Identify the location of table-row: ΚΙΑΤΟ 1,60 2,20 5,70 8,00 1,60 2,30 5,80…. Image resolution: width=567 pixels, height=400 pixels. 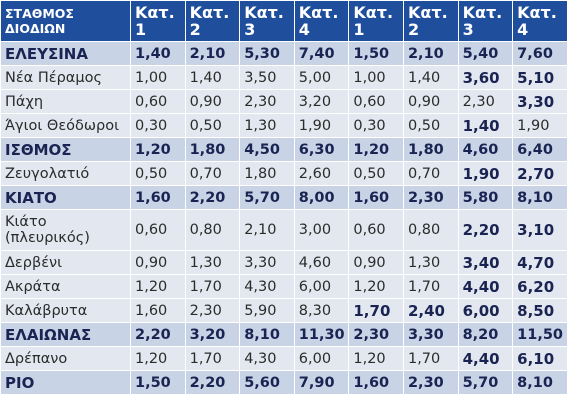
(283, 197).